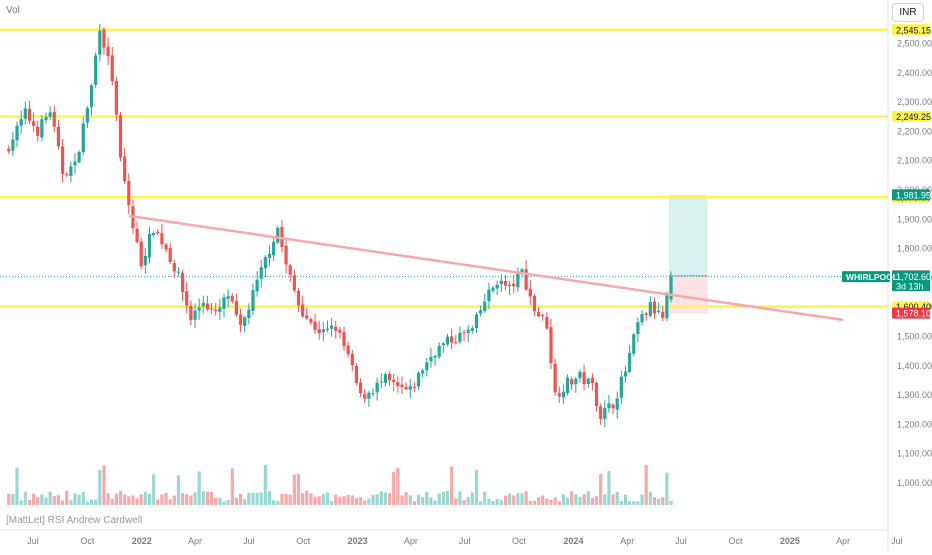 This screenshot has width=932, height=555. Describe the element at coordinates (911, 30) in the screenshot. I see `level-price-tag: 2,545.15` at that location.